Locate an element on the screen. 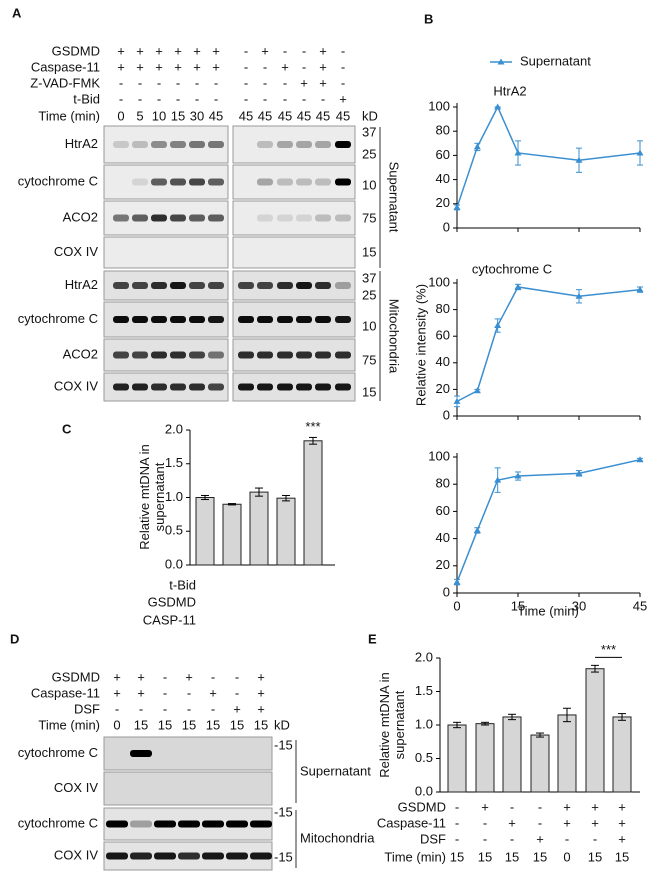  y-tick-label: 0.0 is located at coordinates (174, 563).